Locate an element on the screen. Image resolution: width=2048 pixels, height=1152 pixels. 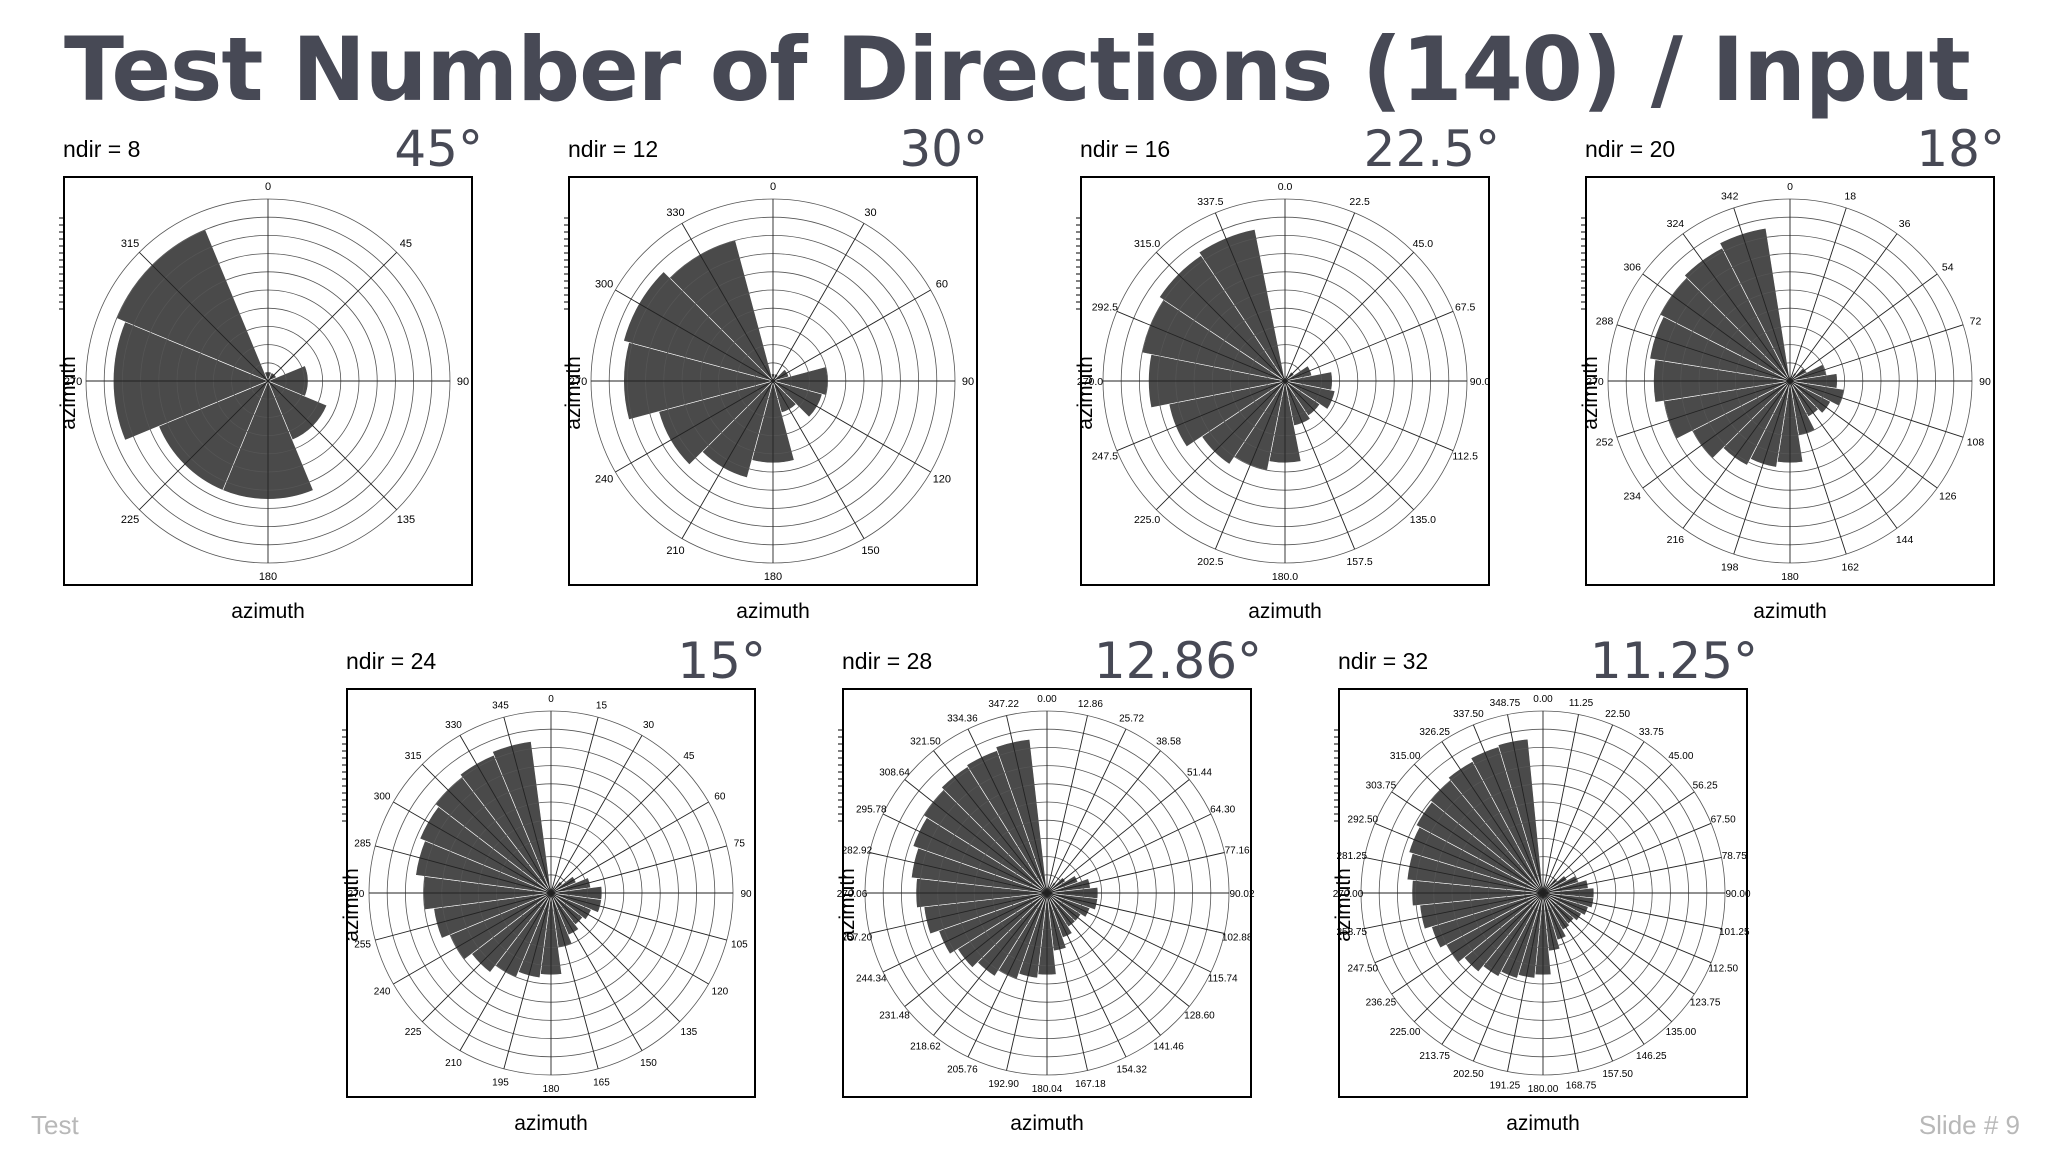
angle-tick-label: 270.00 is located at coordinates (1348, 894).